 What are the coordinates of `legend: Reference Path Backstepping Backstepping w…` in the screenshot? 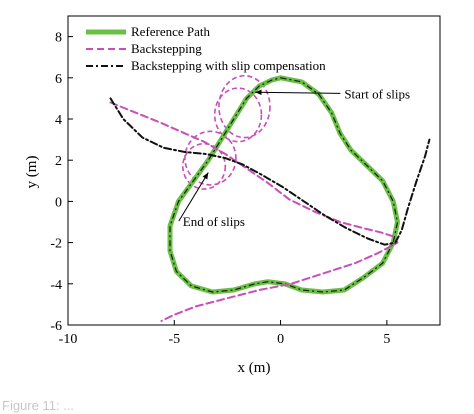 It's located at (206, 48).